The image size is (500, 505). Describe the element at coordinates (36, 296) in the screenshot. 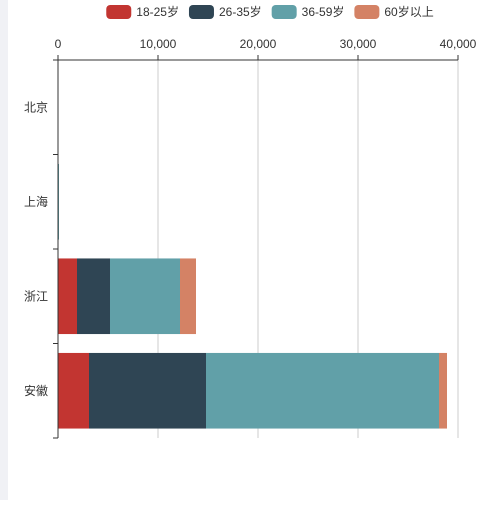

I see `y-tick-label: 浙江` at that location.